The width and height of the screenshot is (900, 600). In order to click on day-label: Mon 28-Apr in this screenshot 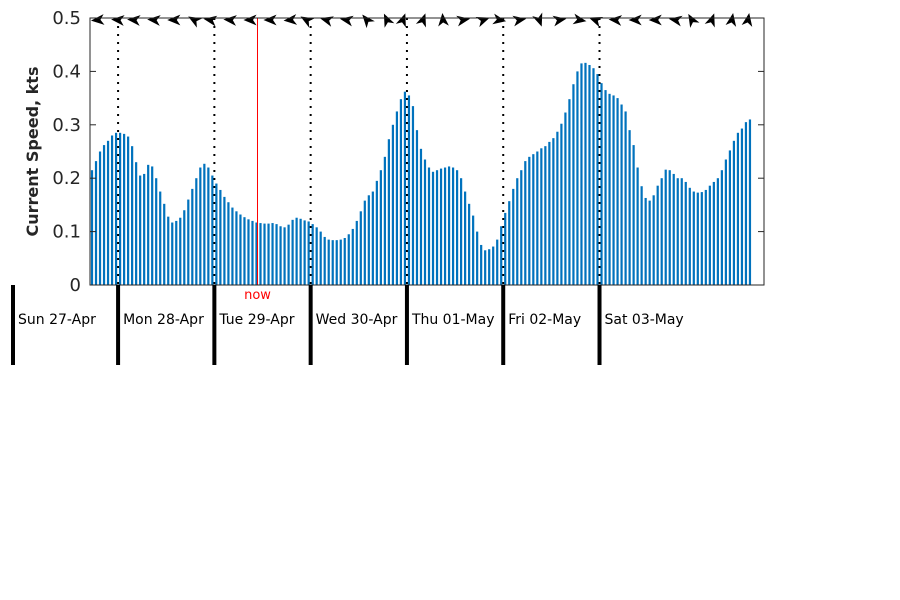, I will do `click(163, 320)`.